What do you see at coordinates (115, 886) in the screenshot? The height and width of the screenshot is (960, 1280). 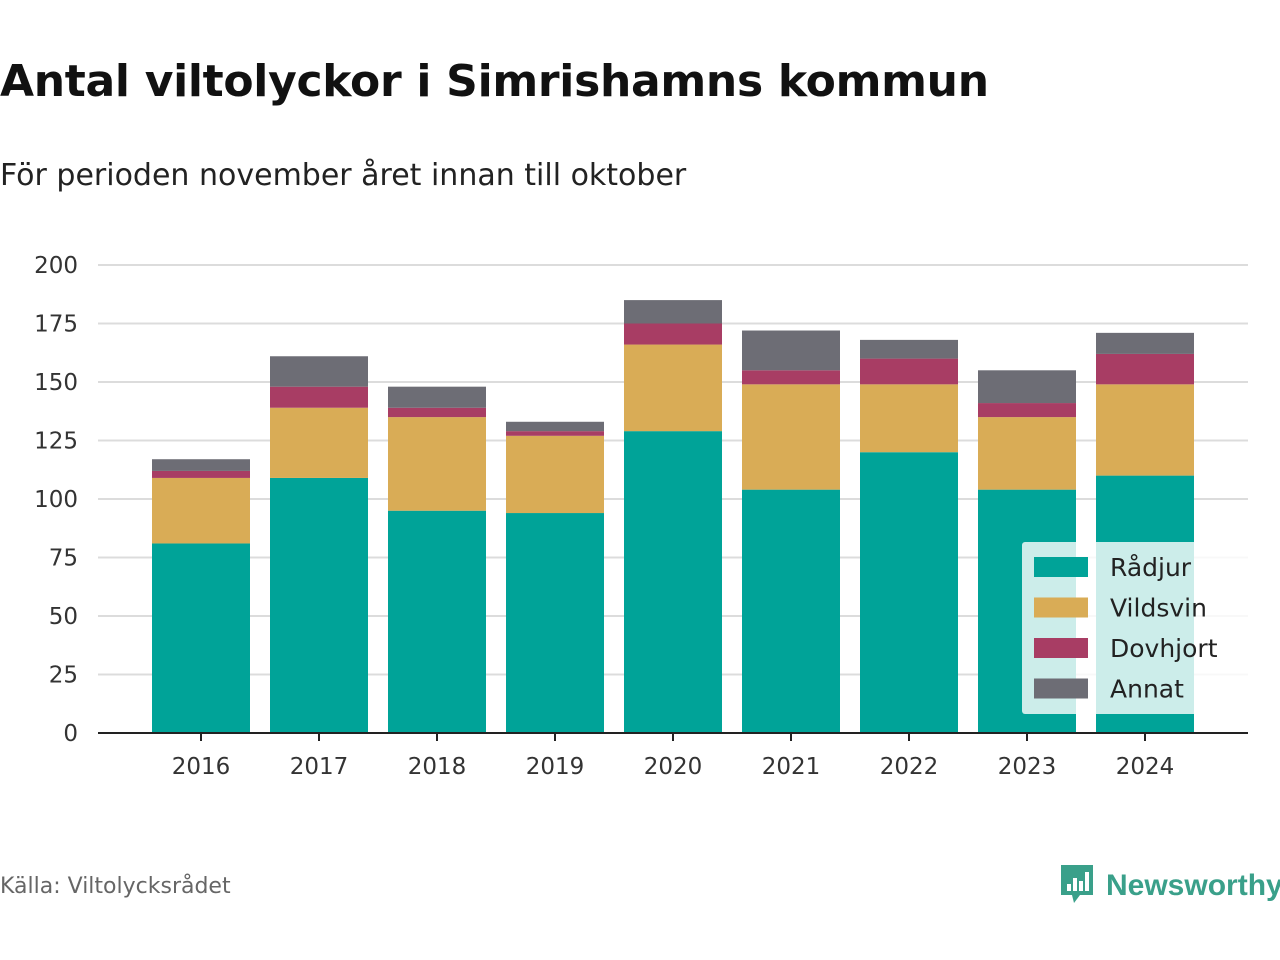 I see `source-note: Källa: Viltolycksrådet` at bounding box center [115, 886].